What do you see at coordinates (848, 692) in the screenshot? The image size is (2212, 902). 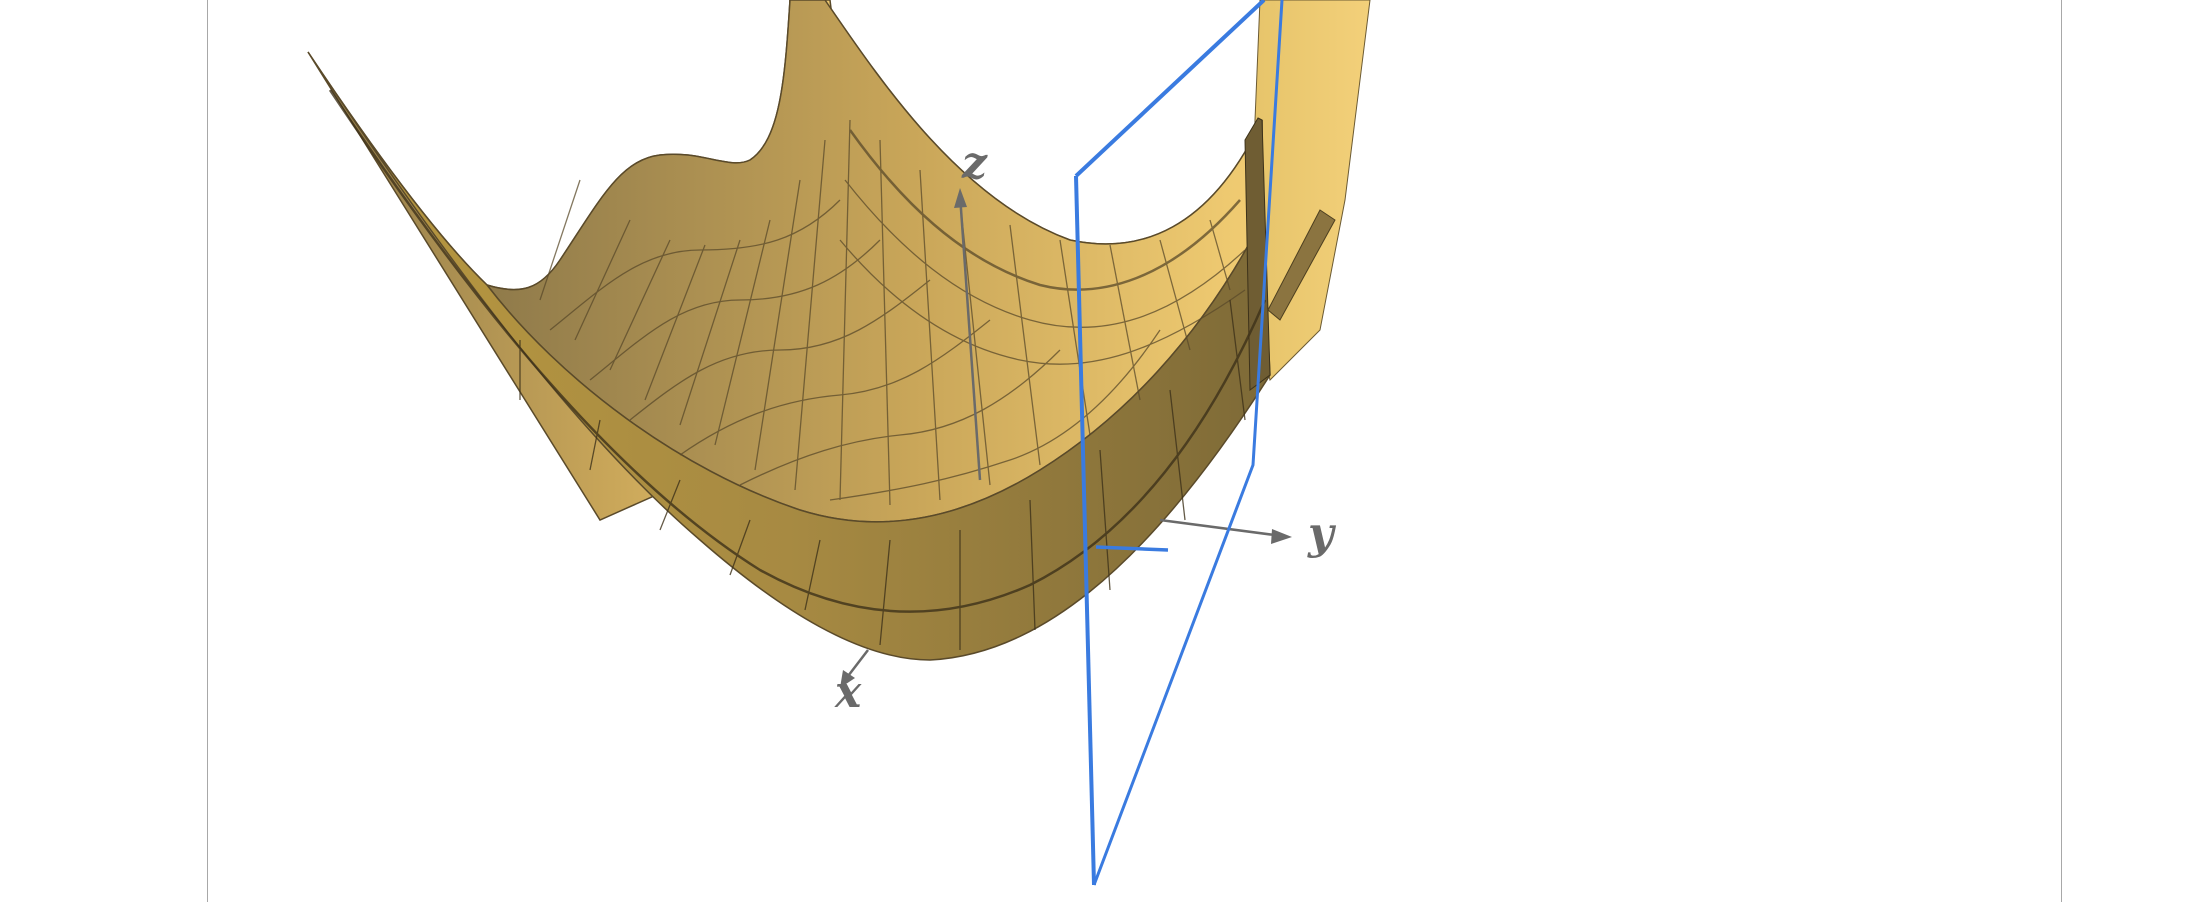 I see `x-axis-label: x` at bounding box center [848, 692].